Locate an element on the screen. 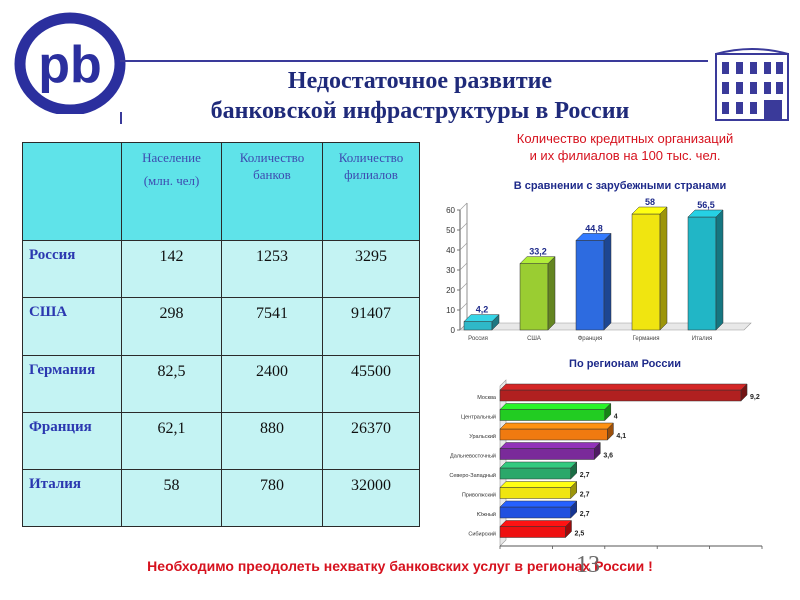 This screenshot has height=600, width=800. y-tick-label: 40 is located at coordinates (450, 250).